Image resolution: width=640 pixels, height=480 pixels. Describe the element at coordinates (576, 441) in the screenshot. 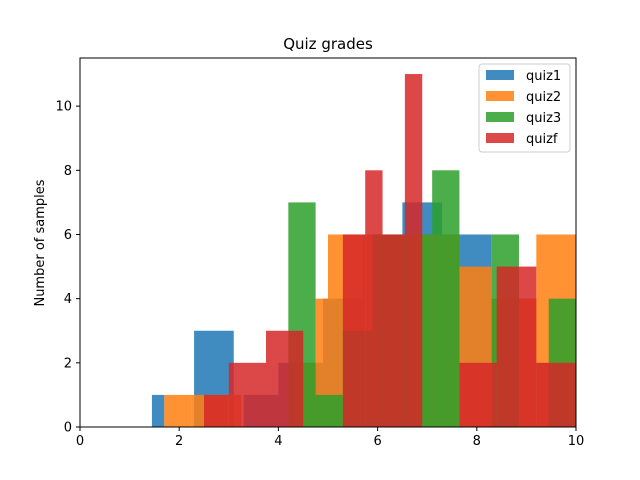

I see `x-tick-label: 10` at that location.